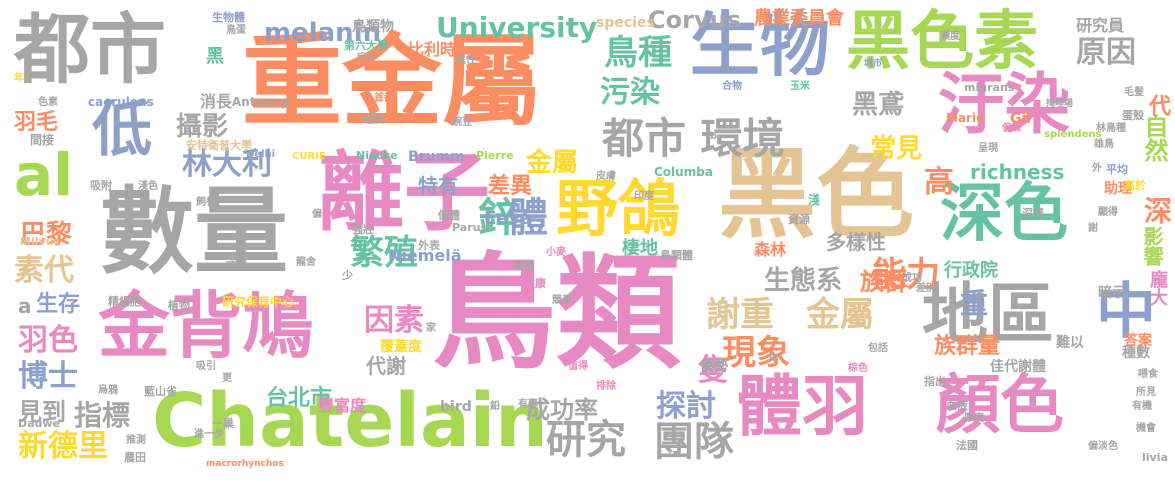 Image resolution: width=1175 pixels, height=482 pixels. Describe the element at coordinates (102, 415) in the screenshot. I see `word-indicator: 指標` at that location.